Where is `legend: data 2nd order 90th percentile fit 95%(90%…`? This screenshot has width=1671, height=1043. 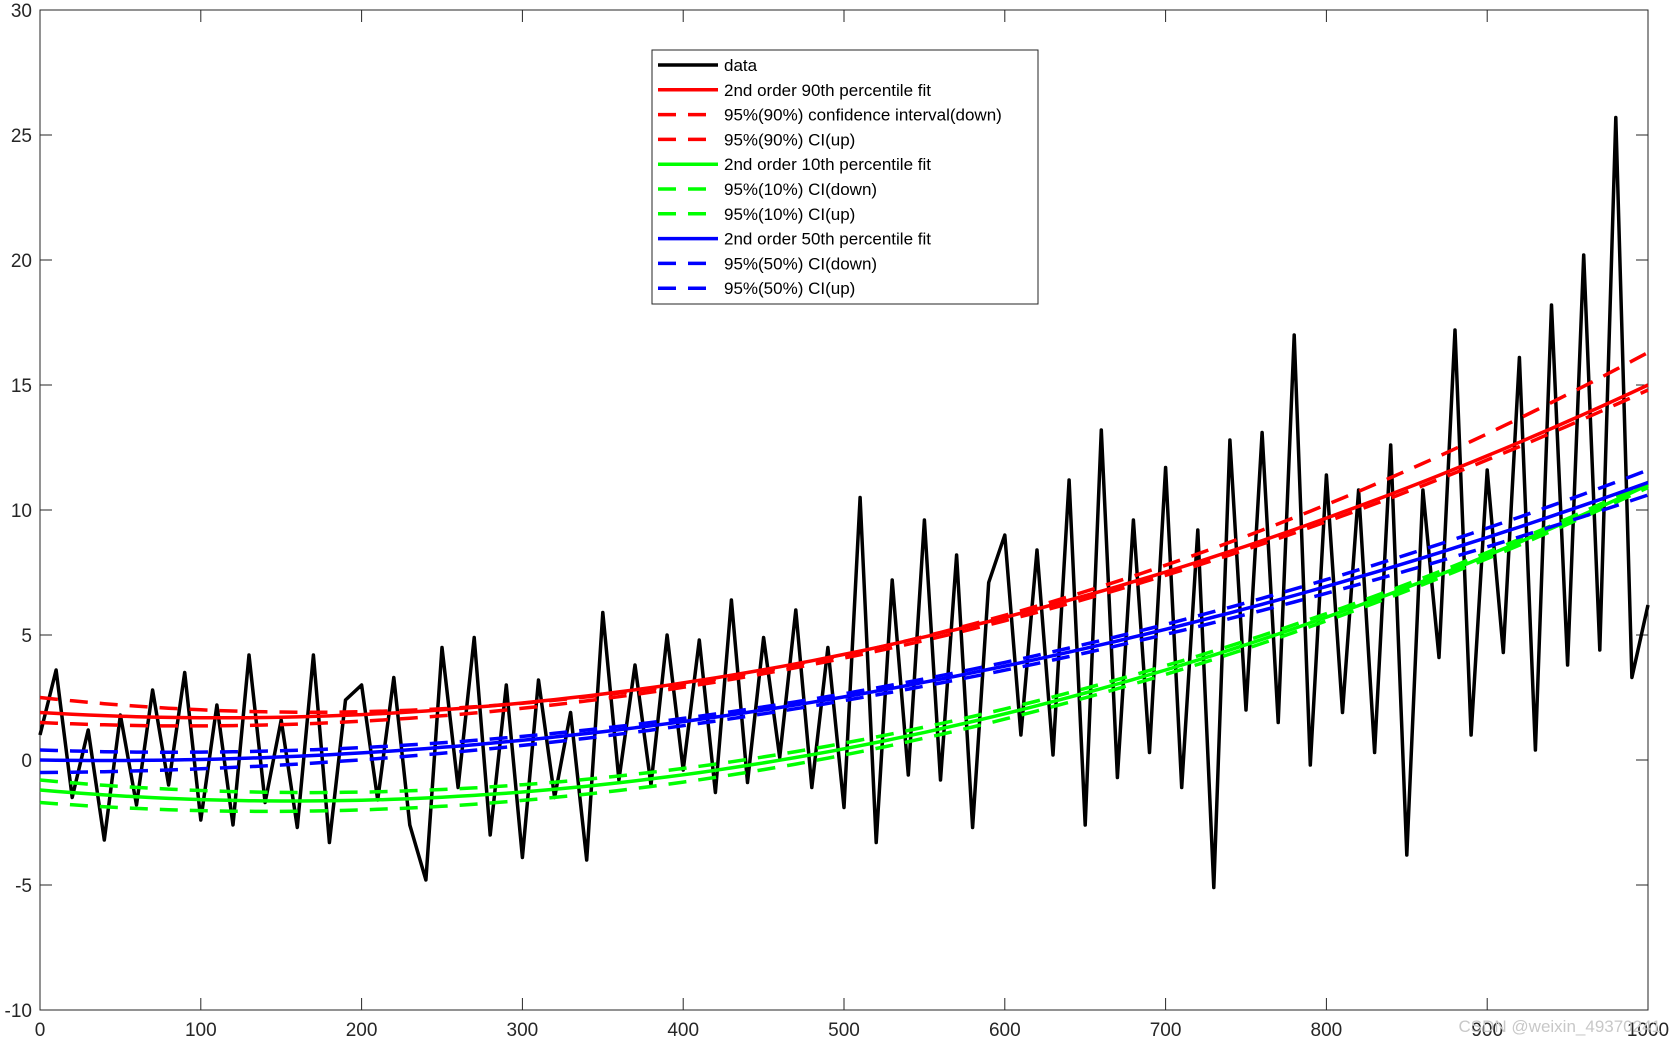 legend: data 2nd order 90th percentile fit 95%(90%… is located at coordinates (845, 177).